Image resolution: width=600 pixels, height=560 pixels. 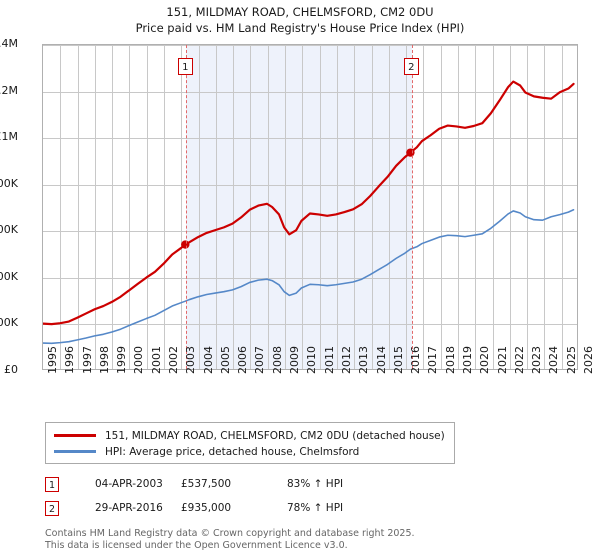 I want to click on x-axis-tick-label: 2016, so click(x=416, y=360).